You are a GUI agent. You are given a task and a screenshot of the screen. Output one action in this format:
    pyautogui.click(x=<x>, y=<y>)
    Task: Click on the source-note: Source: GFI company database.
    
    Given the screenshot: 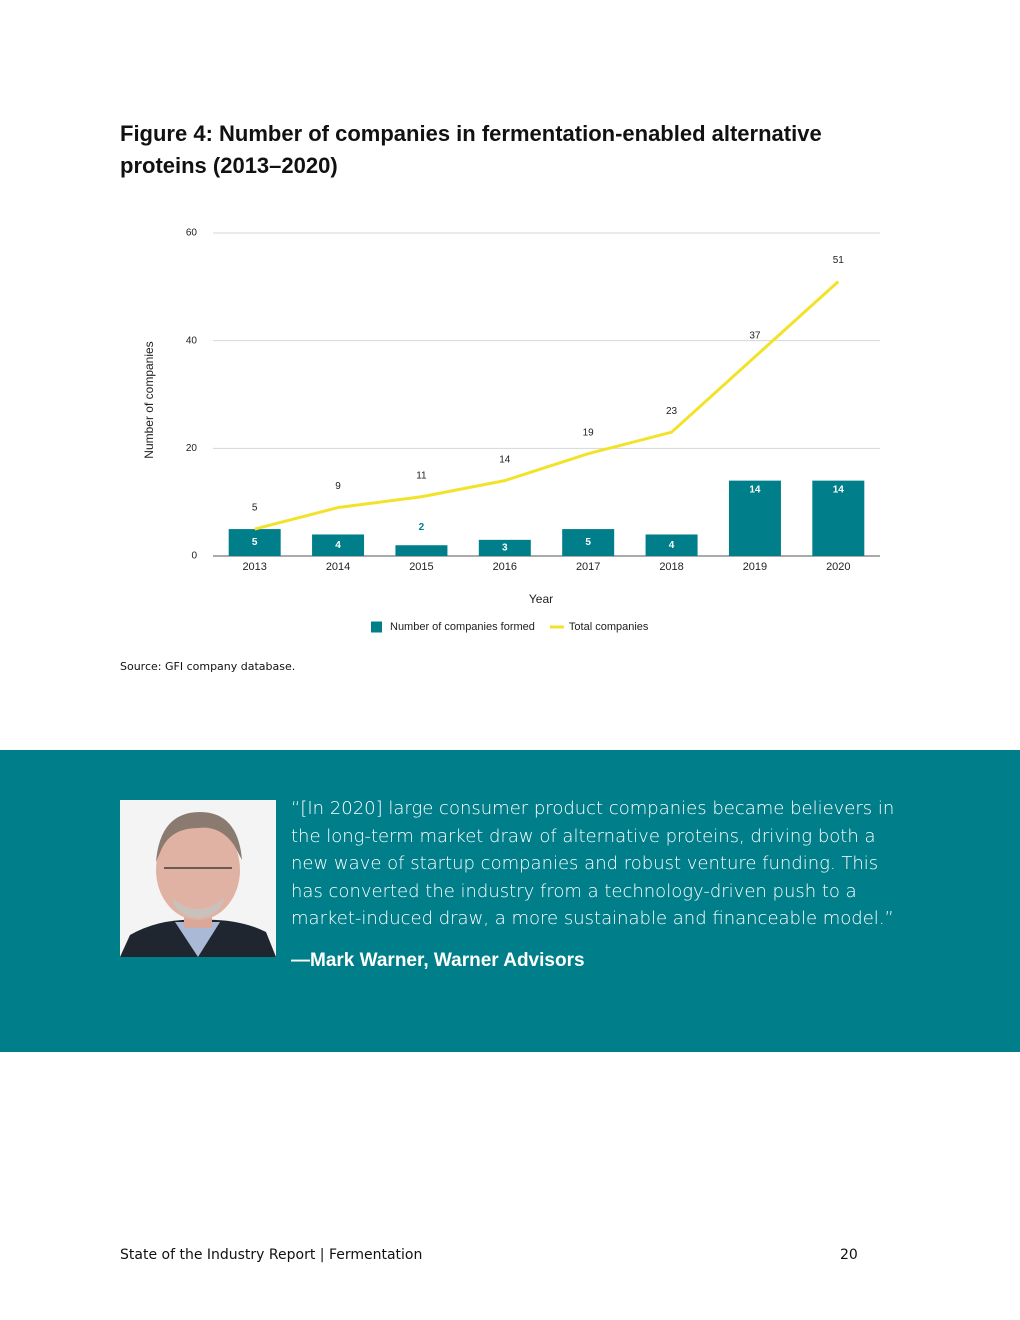 What is the action you would take?
    pyautogui.click(x=208, y=666)
    